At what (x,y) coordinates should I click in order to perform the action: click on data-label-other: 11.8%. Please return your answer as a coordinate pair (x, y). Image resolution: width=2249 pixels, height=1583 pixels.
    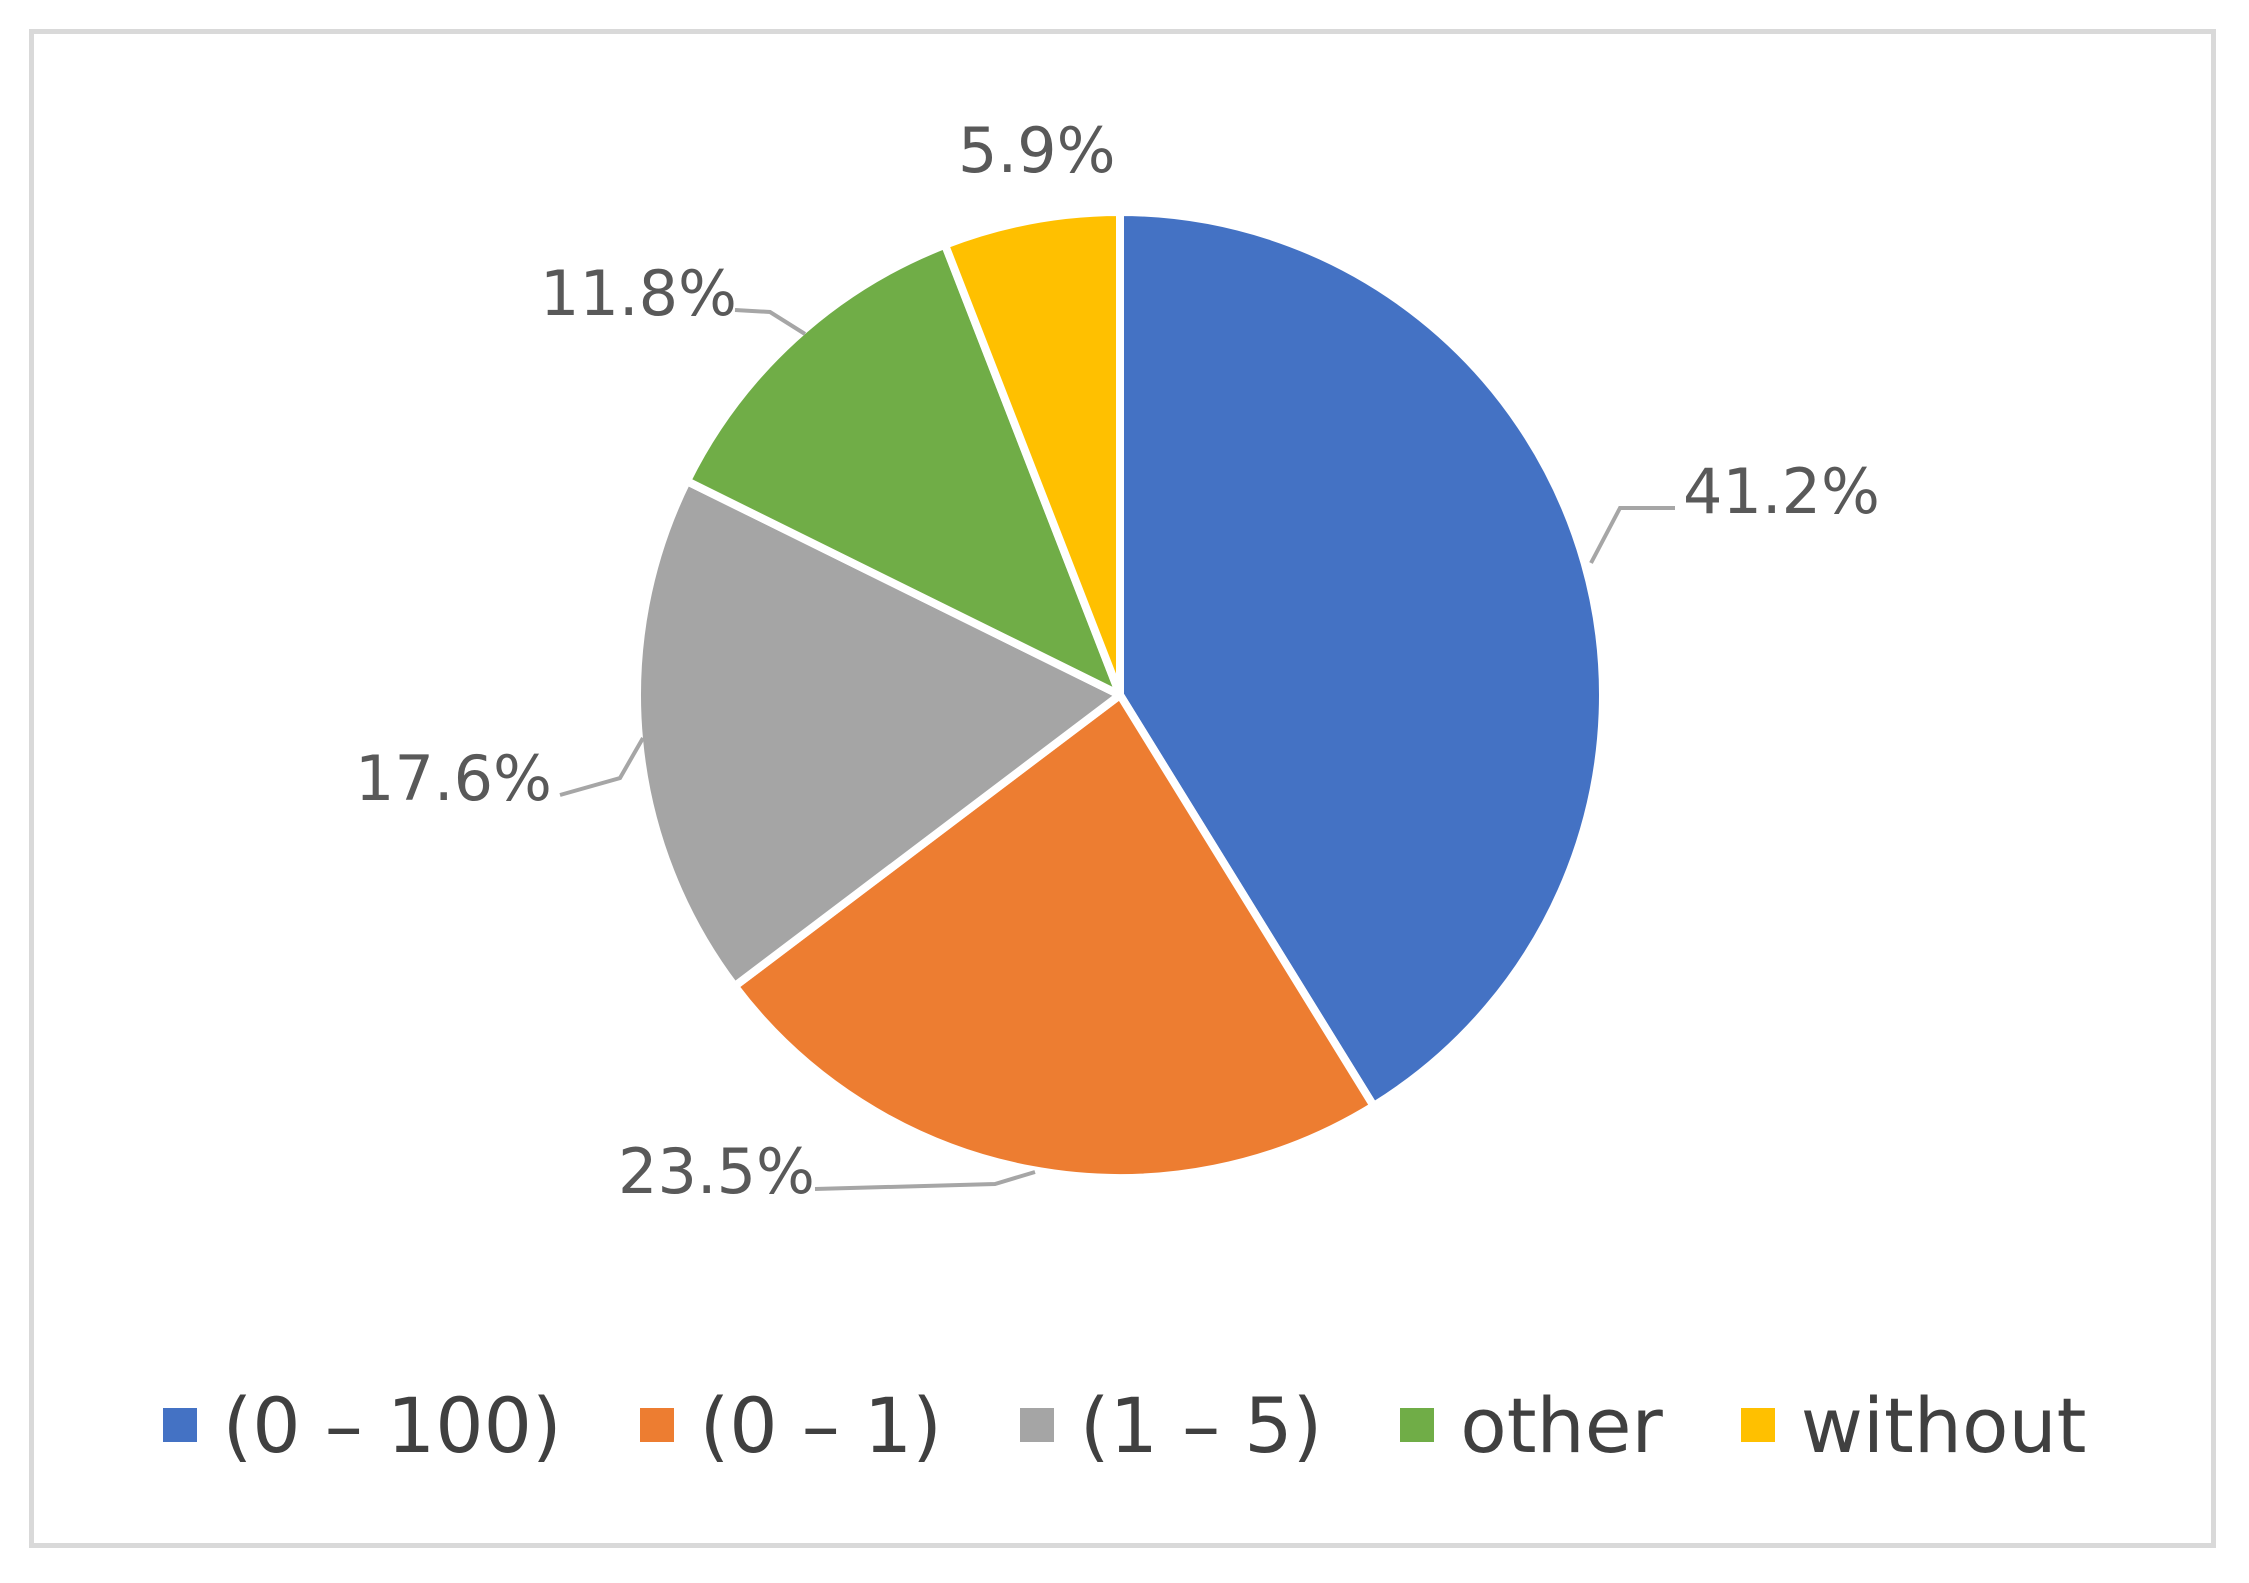
    Looking at the image, I should click on (638, 293).